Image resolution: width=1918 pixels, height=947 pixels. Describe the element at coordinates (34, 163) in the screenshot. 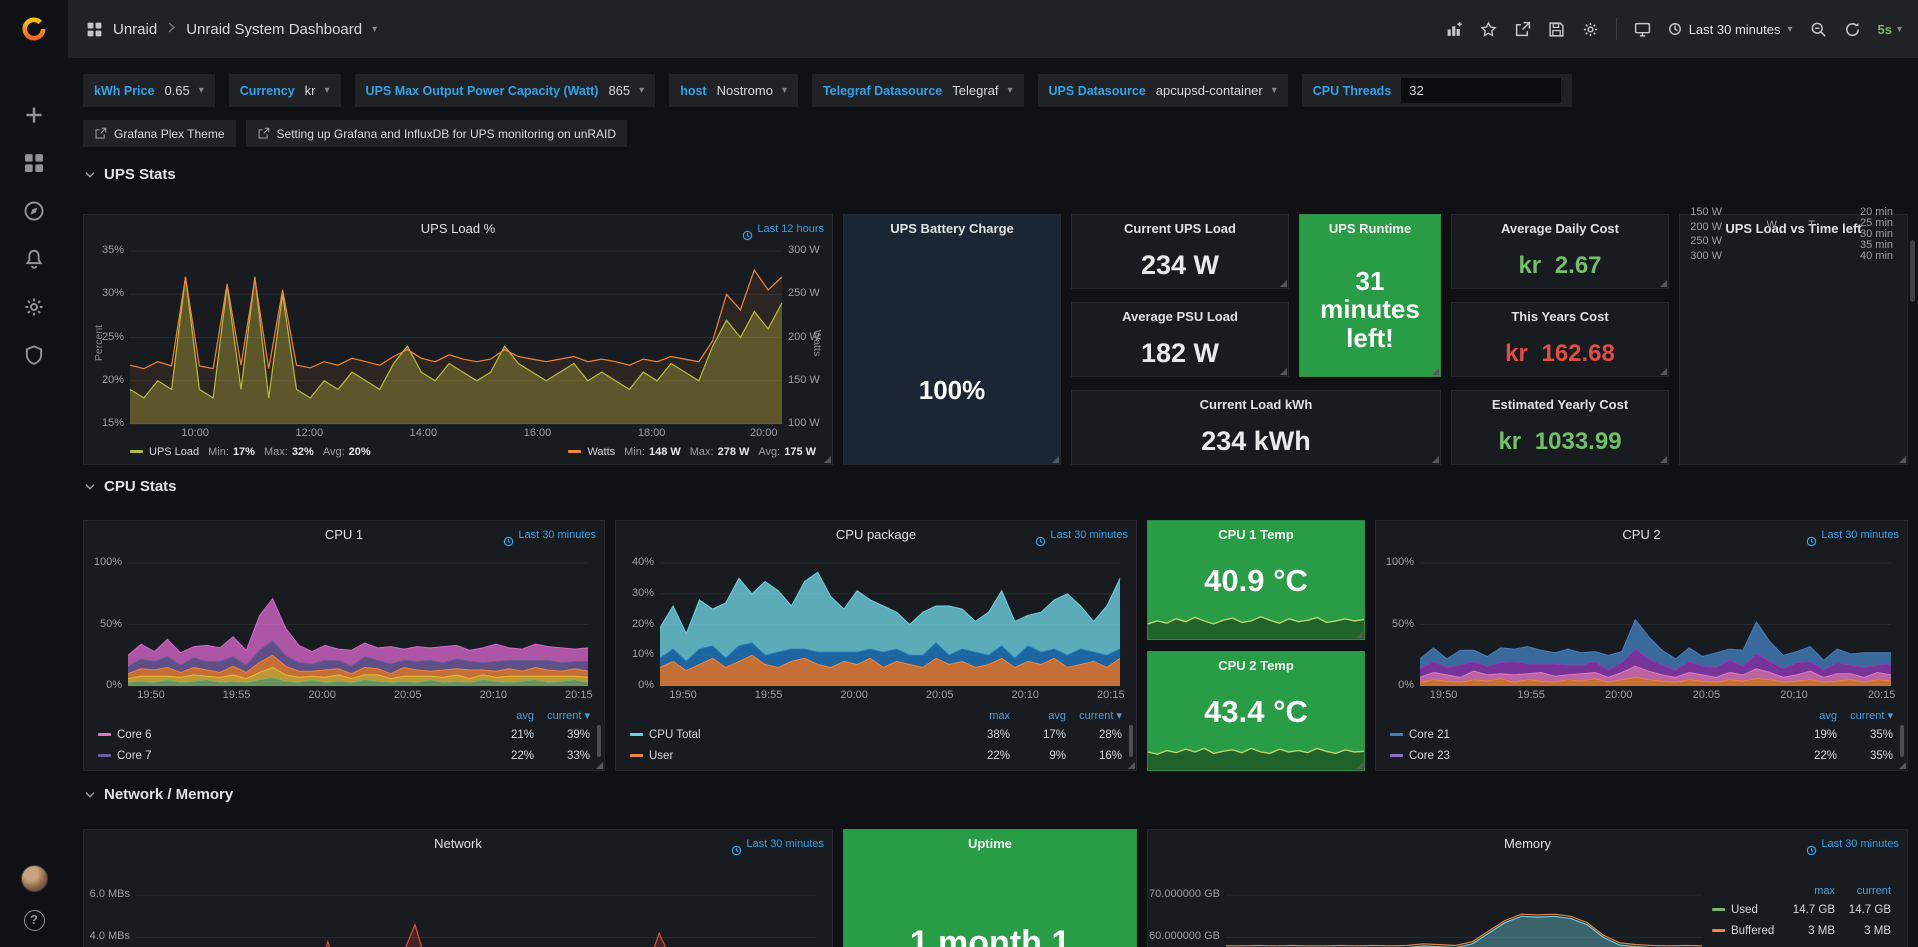

I see `dashboards-icon` at that location.